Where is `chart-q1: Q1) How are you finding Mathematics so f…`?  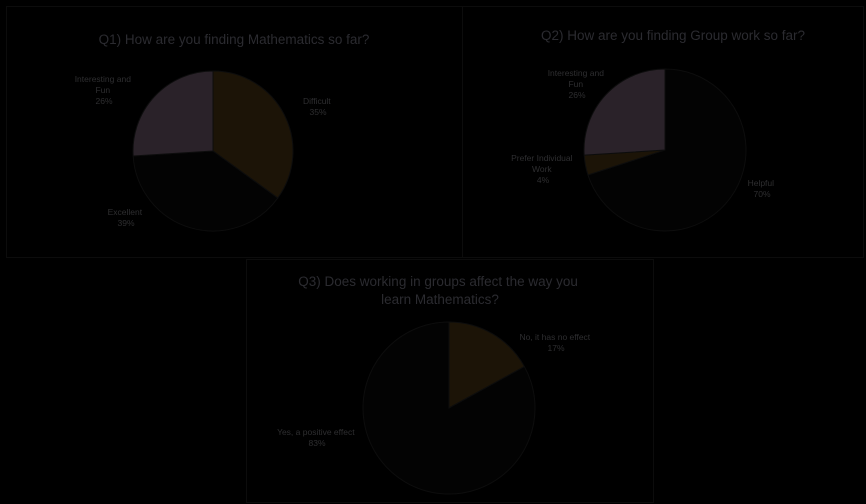
chart-q1: Q1) How are you finding Mathematics so f… is located at coordinates (222, 132).